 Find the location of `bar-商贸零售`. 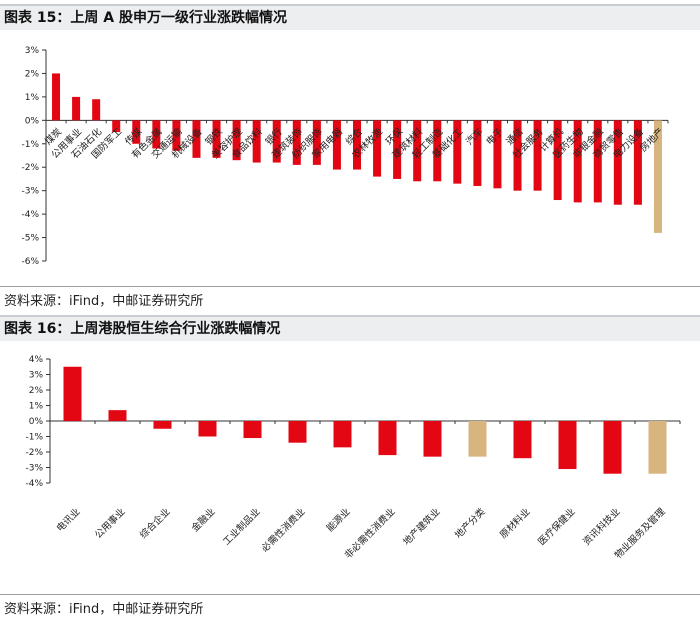

bar-商贸零售 is located at coordinates (617, 162).